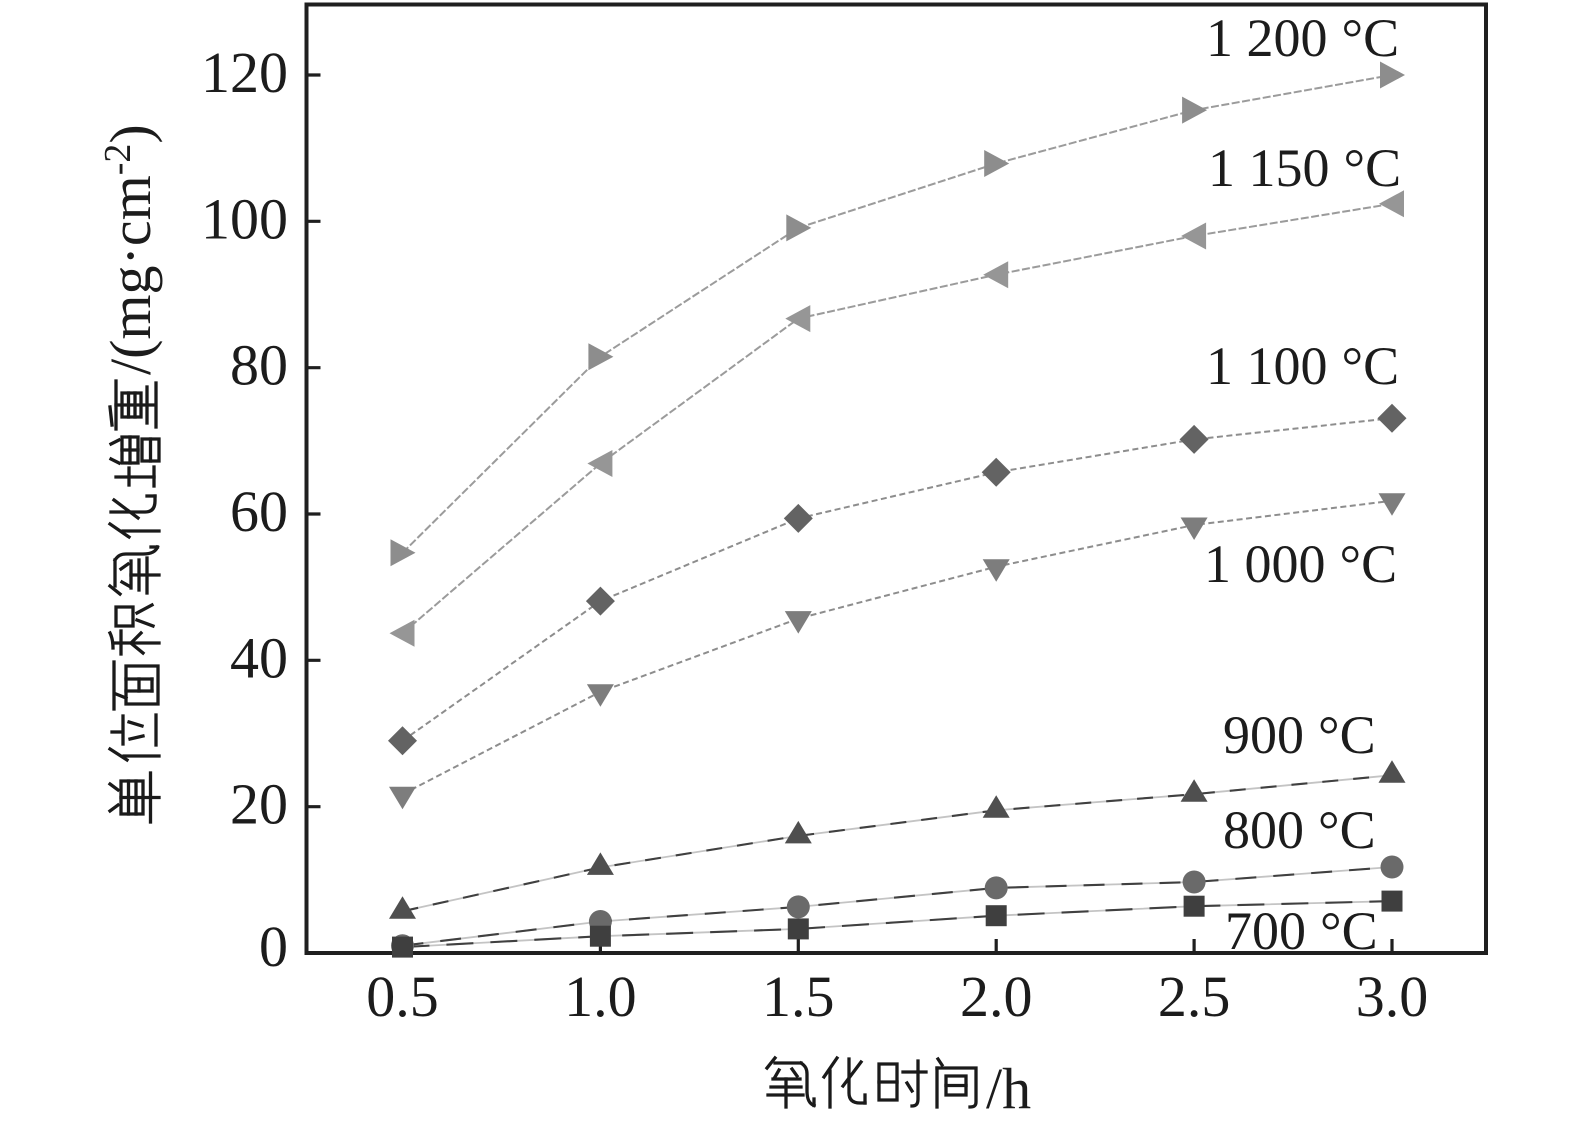 This screenshot has height=1126, width=1575. Describe the element at coordinates (1301, 931) in the screenshot. I see `svg-text:700°C: 700 °C` at that location.